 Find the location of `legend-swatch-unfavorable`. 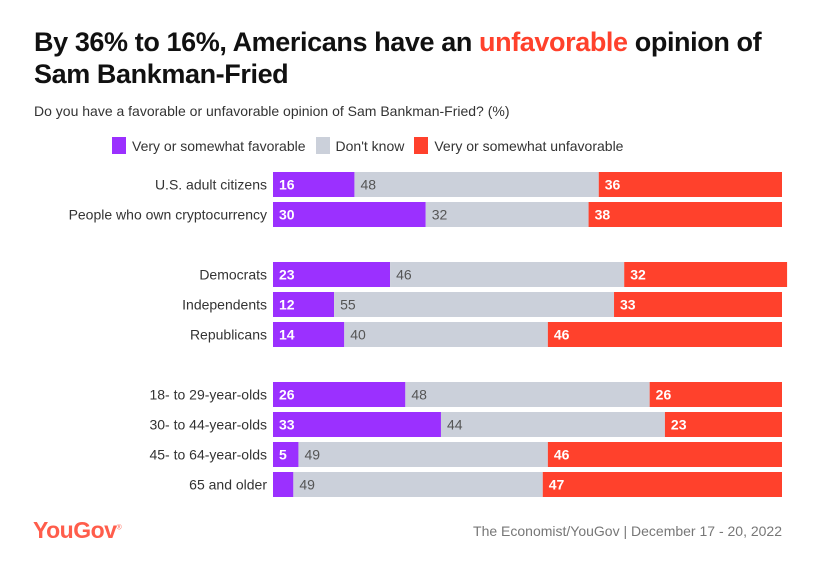

legend-swatch-unfavorable is located at coordinates (421, 145).